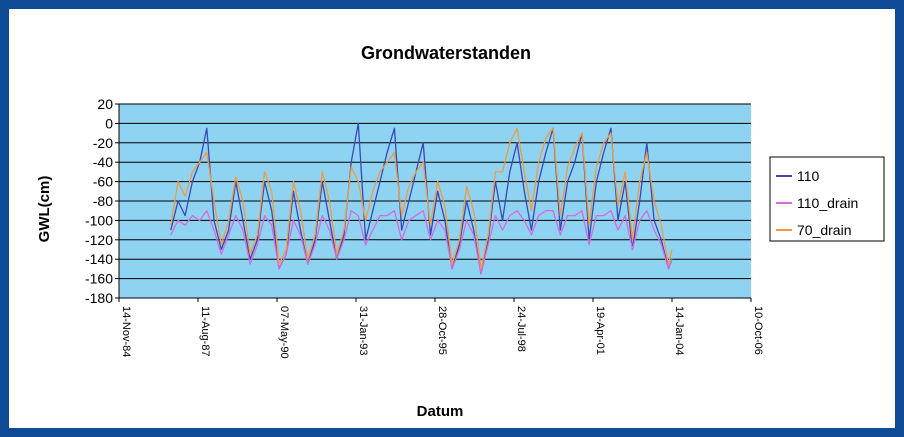 The height and width of the screenshot is (437, 904). What do you see at coordinates (421, 242) in the screenshot?
I see `series-line-110-drain` at bounding box center [421, 242].